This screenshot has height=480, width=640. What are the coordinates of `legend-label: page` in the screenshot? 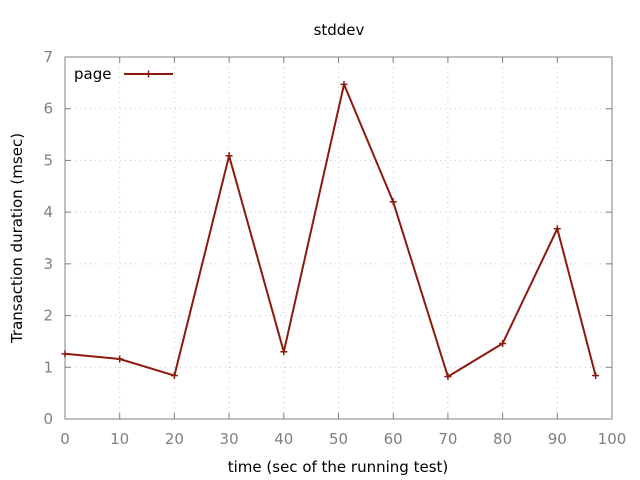 It's located at (92, 74).